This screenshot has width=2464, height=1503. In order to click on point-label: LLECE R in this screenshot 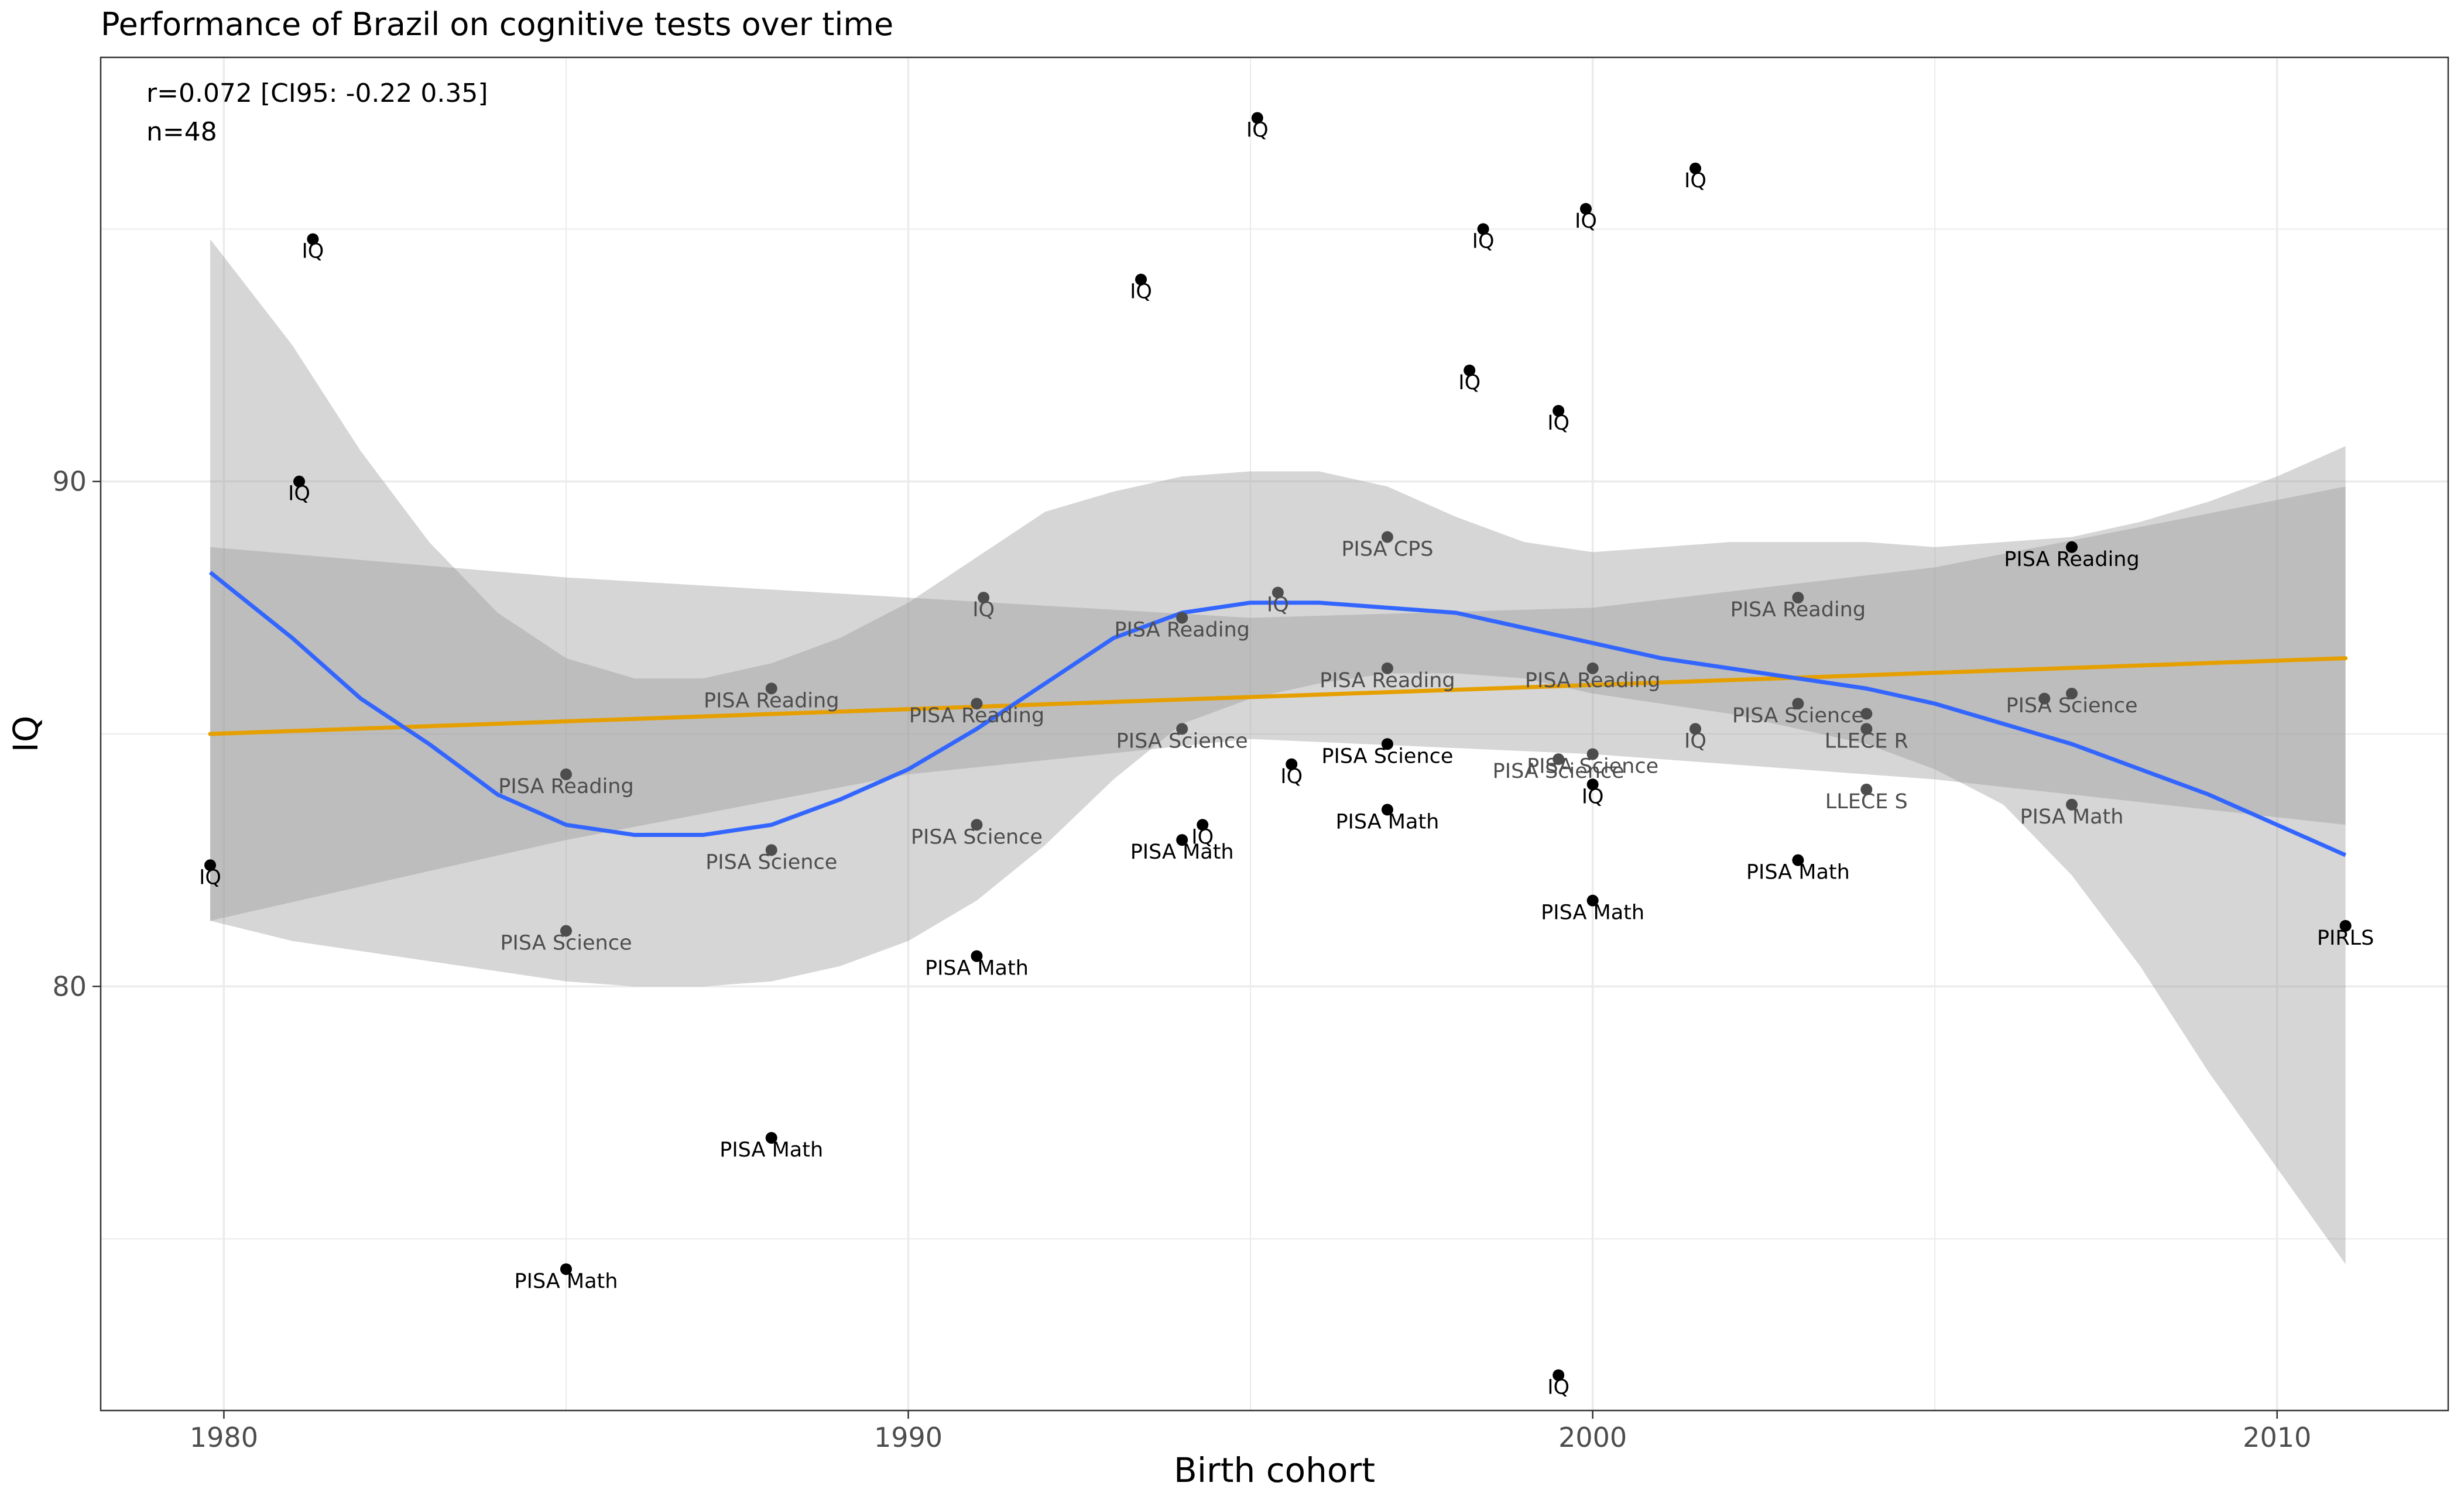, I will do `click(1866, 741)`.